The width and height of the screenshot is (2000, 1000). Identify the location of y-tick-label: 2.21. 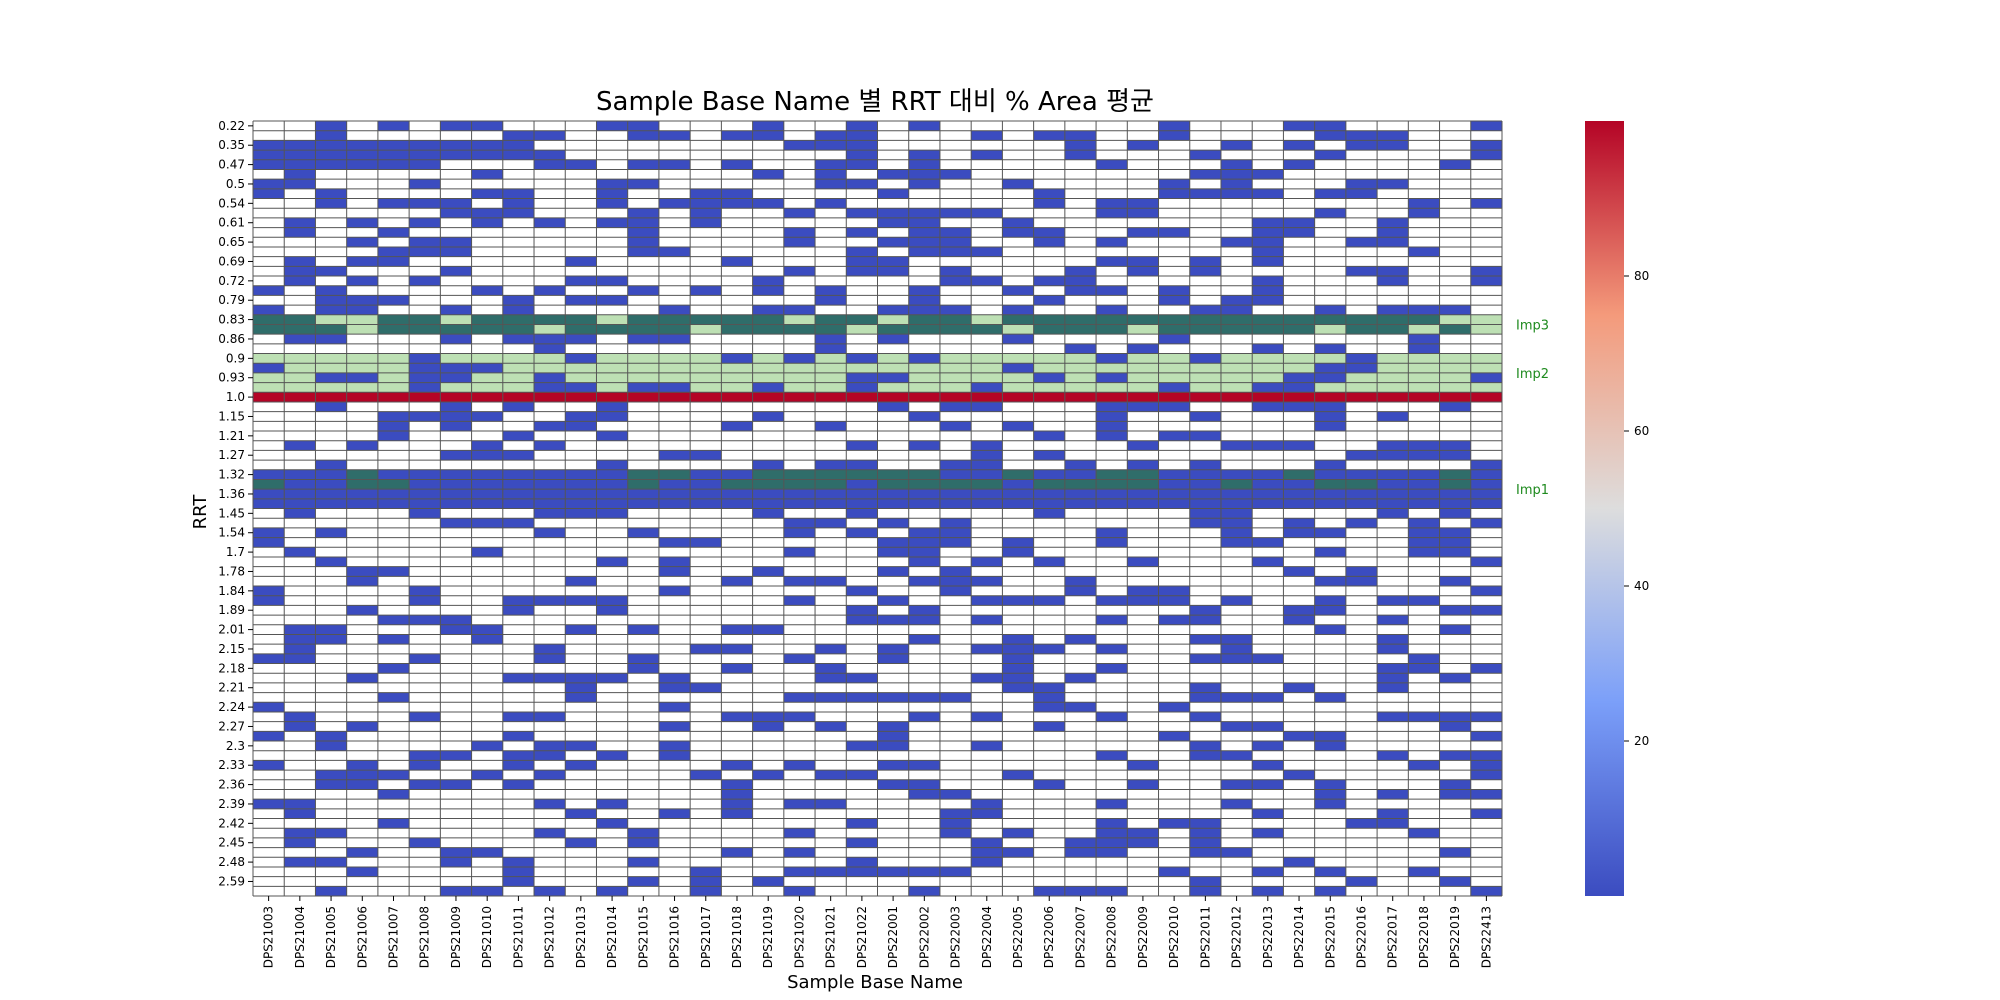
(231, 688).